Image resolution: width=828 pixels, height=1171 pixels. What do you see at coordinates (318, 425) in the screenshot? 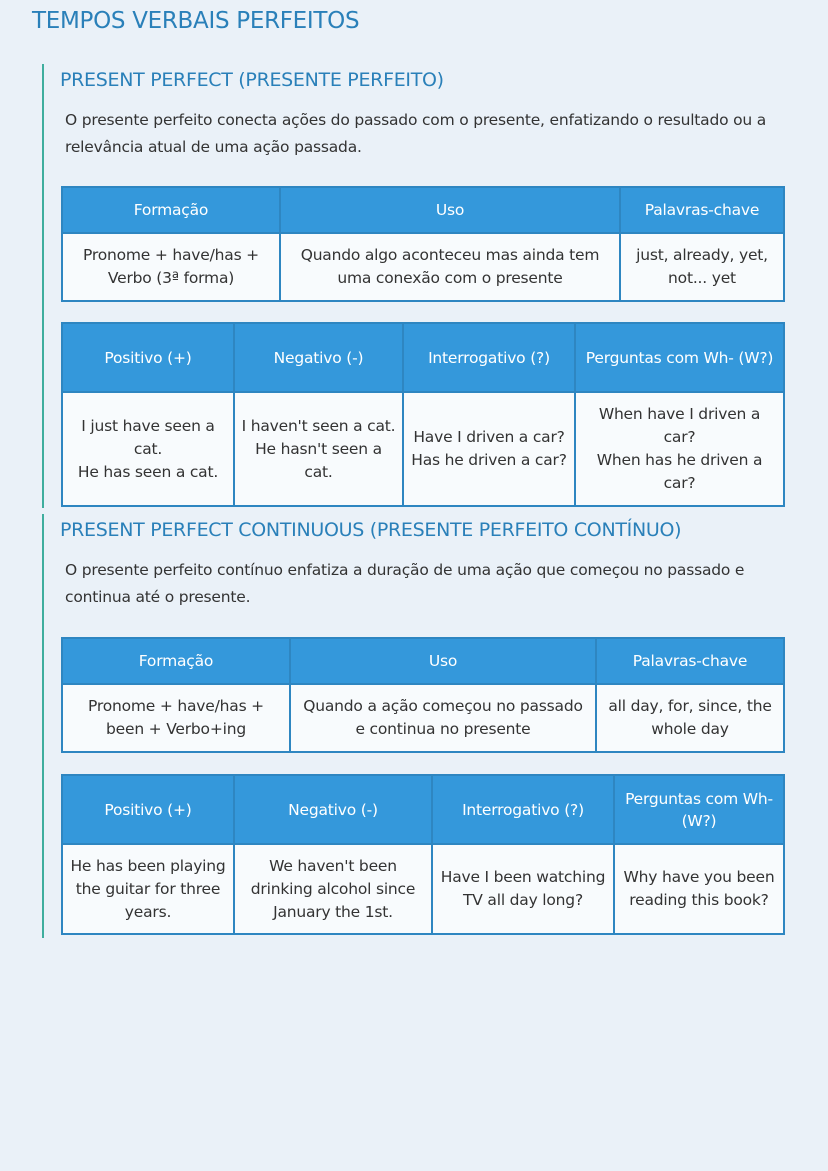
I see `example-line: I haven't seen a cat.` at bounding box center [318, 425].